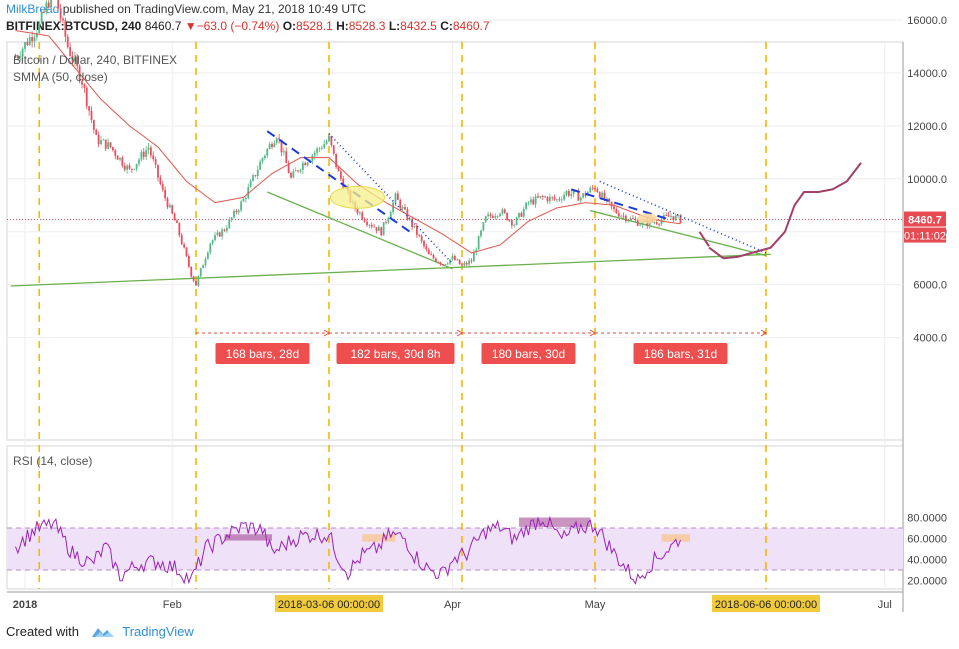  What do you see at coordinates (103, 632) in the screenshot?
I see `tradingview-logo-icon` at bounding box center [103, 632].